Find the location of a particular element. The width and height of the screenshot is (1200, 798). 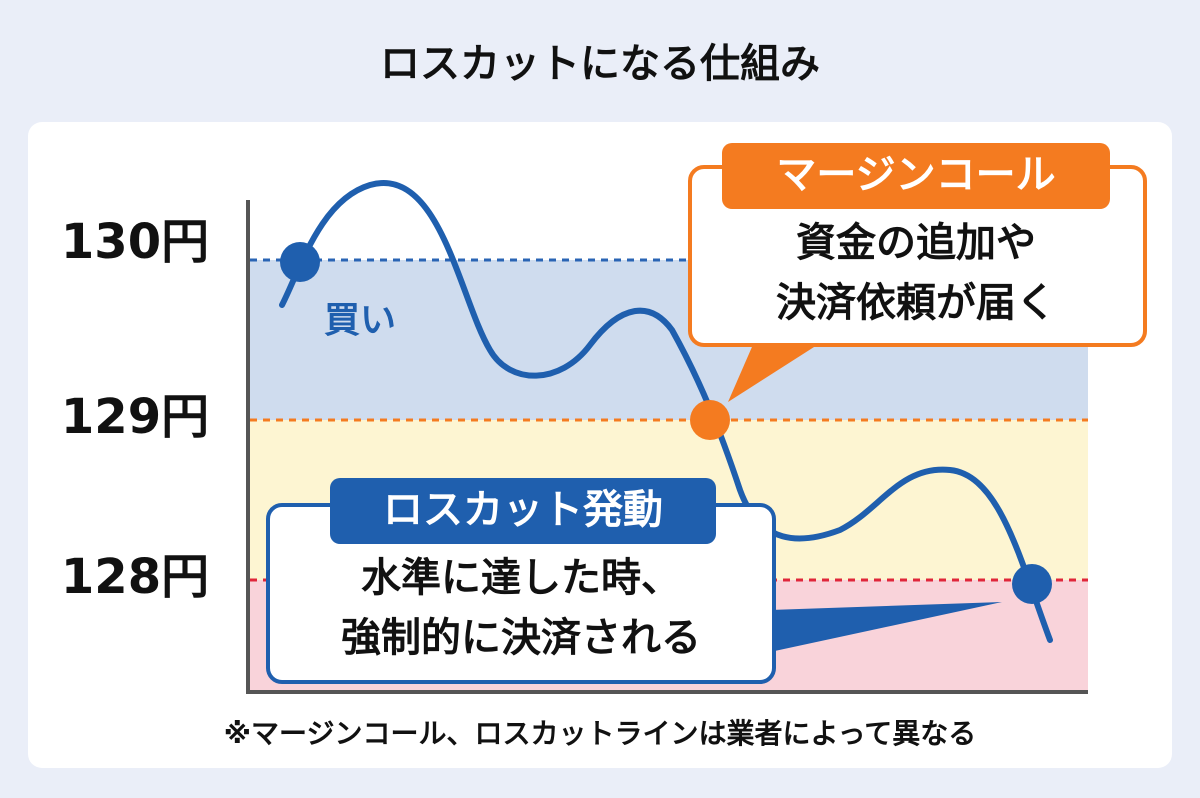

margin-header: マージンコール is located at coordinates (915, 175).